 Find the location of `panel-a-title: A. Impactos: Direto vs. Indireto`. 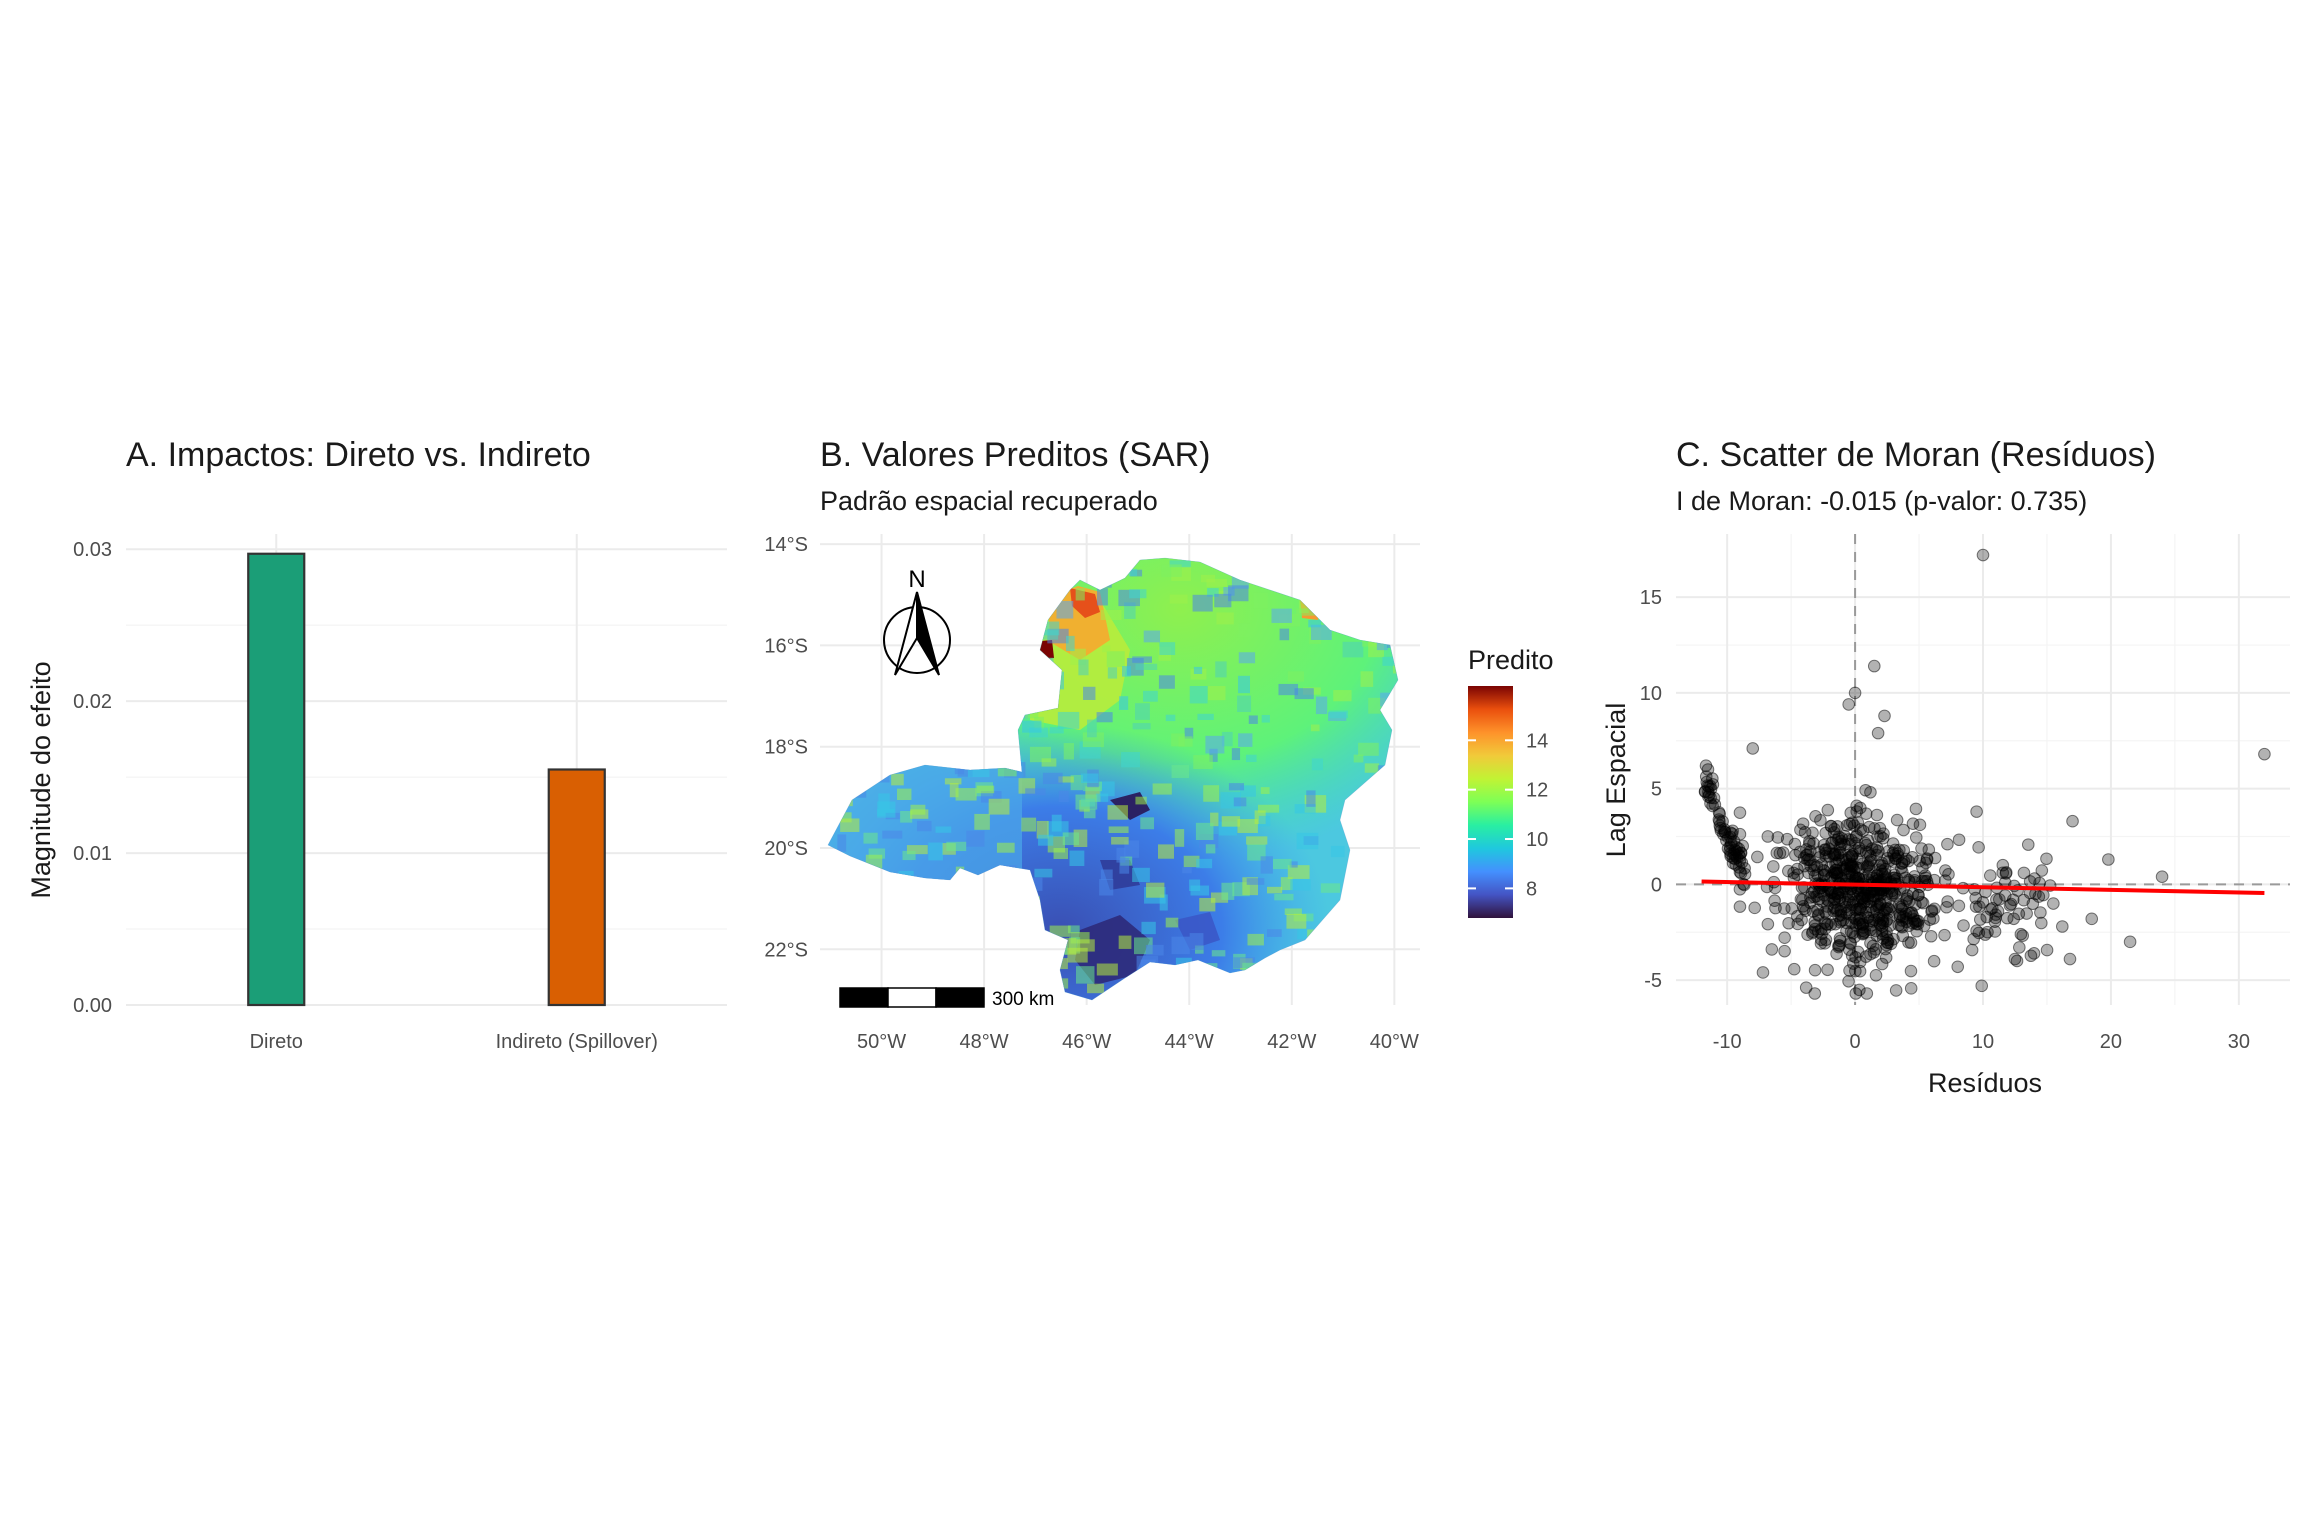

panel-a-title: A. Impactos: Direto vs. Indireto is located at coordinates (358, 455).